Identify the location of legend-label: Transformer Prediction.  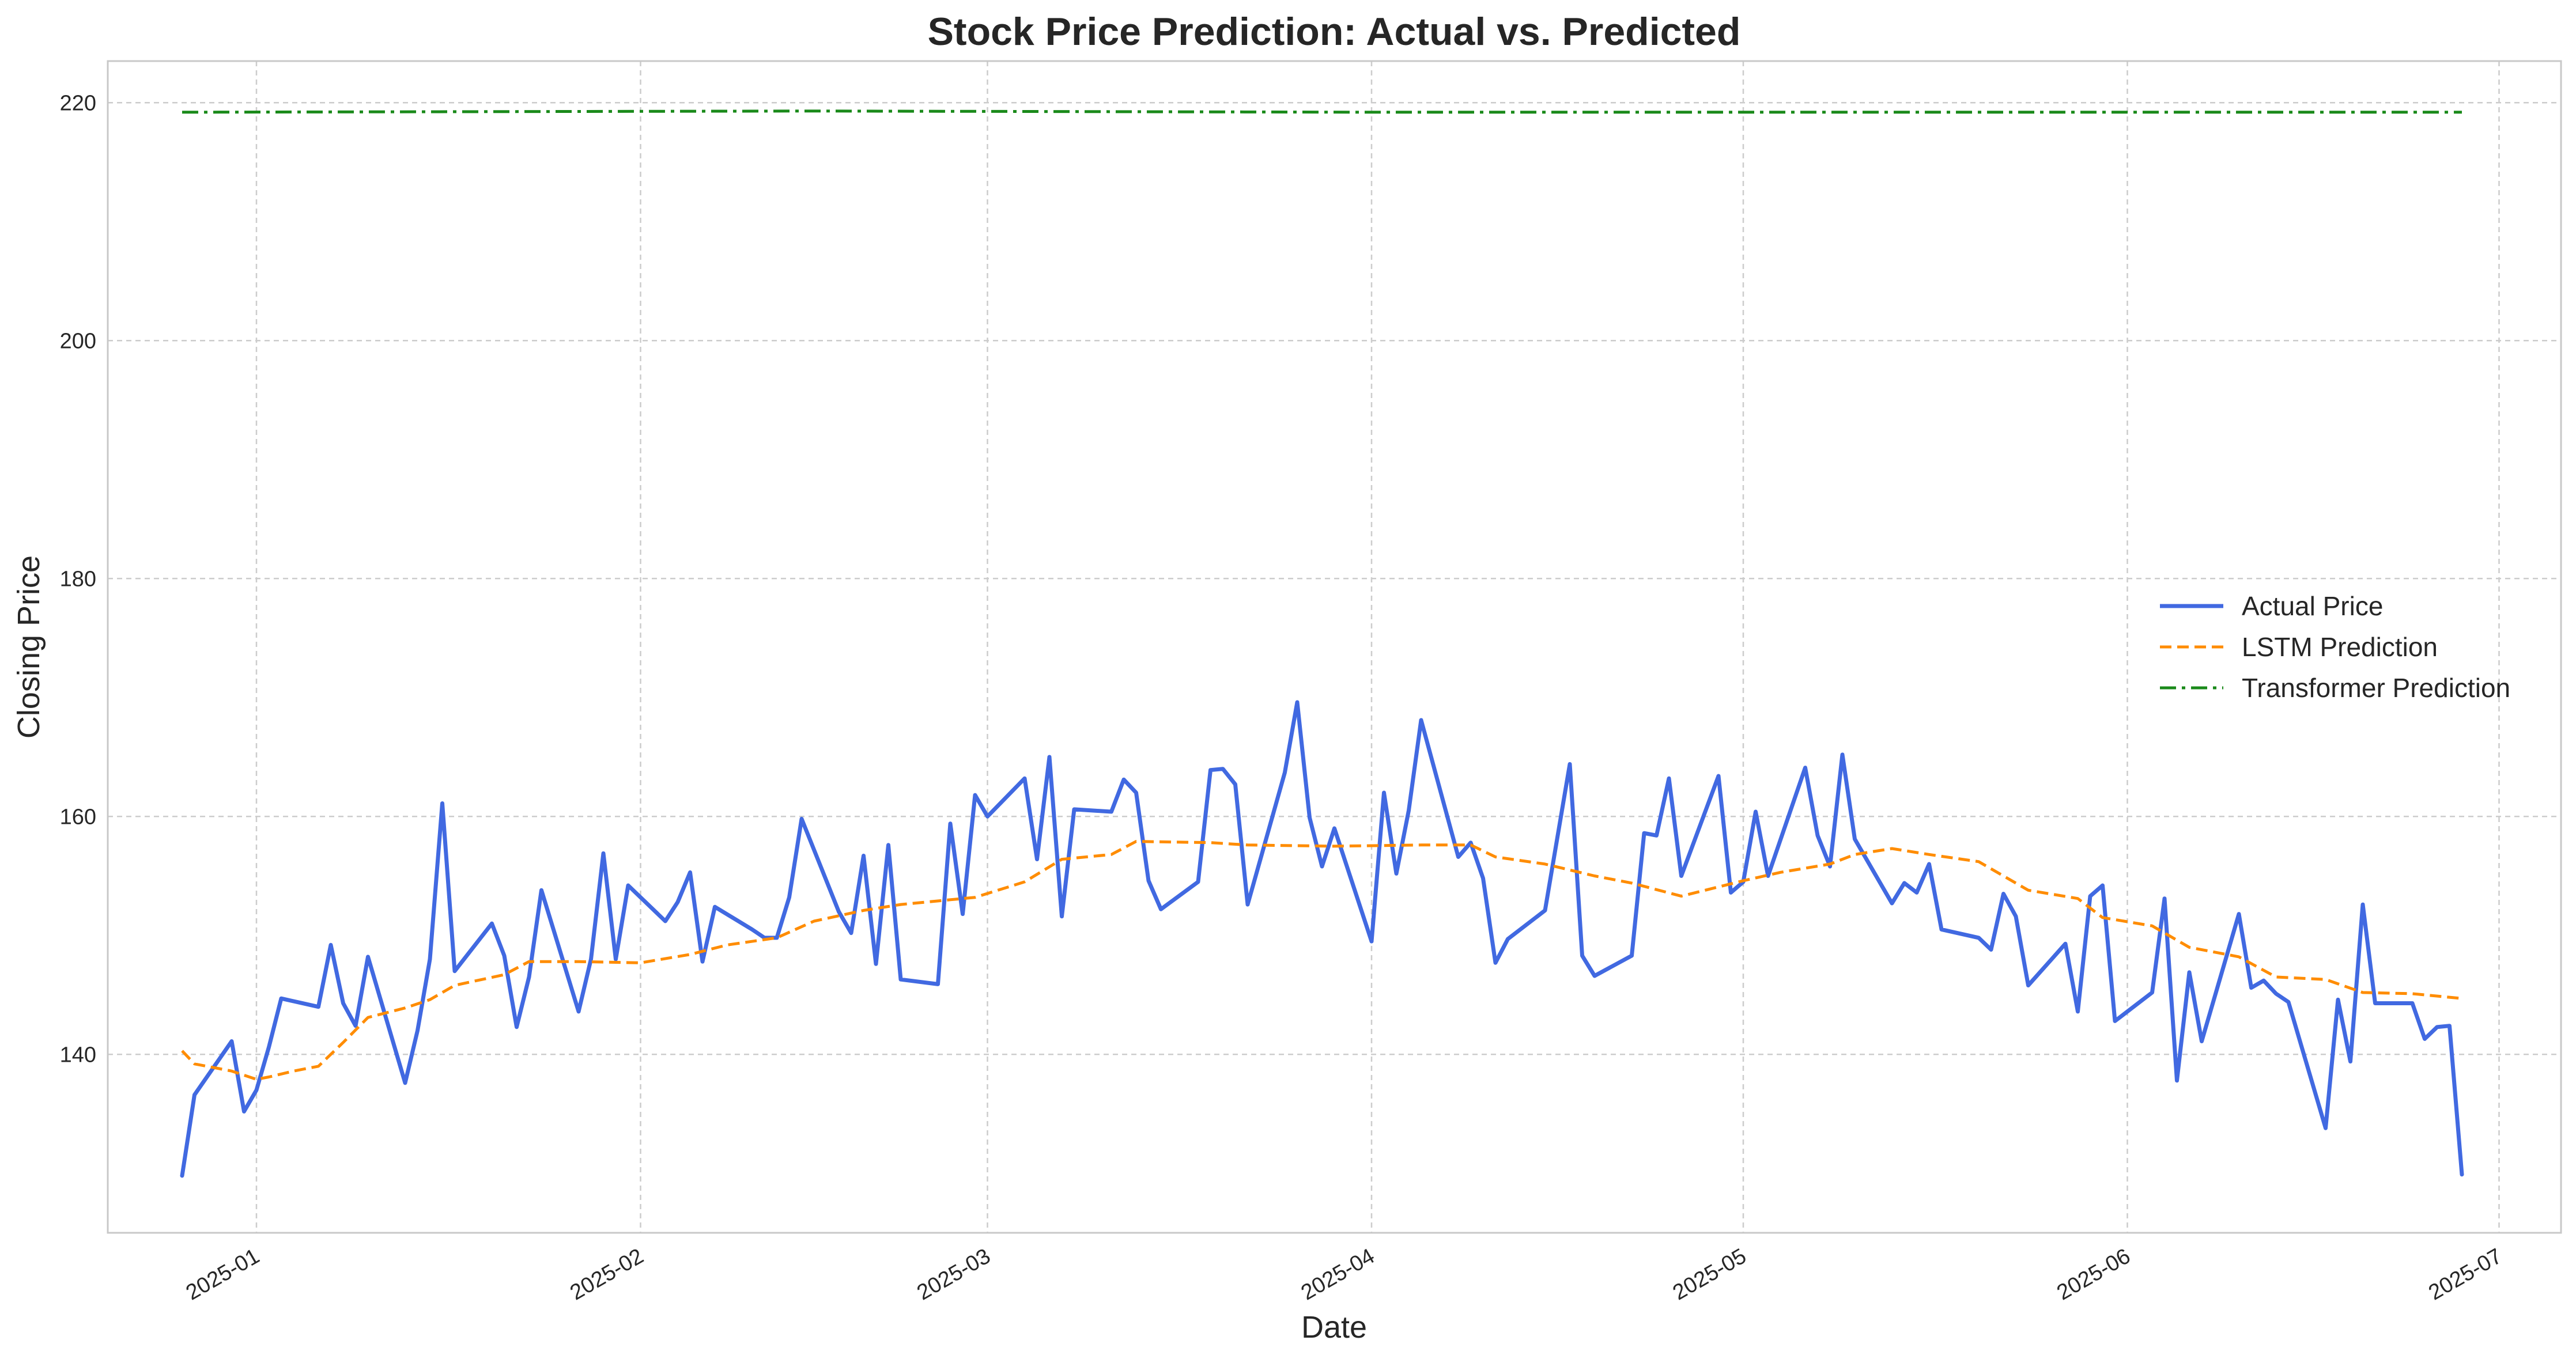
(2376, 688).